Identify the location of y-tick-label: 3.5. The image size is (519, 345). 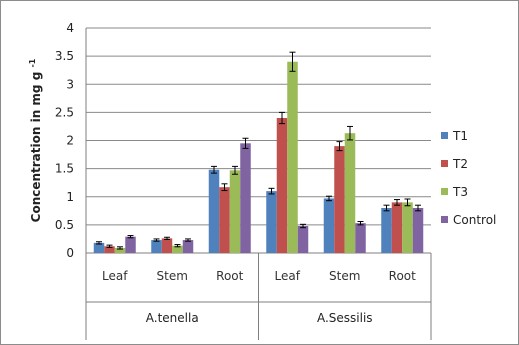
(64, 56).